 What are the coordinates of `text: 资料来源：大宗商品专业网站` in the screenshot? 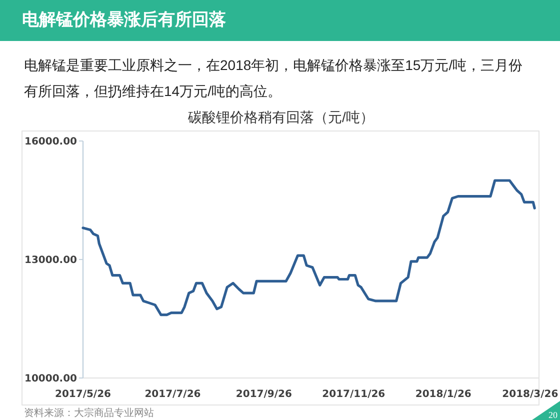 It's located at (89, 413).